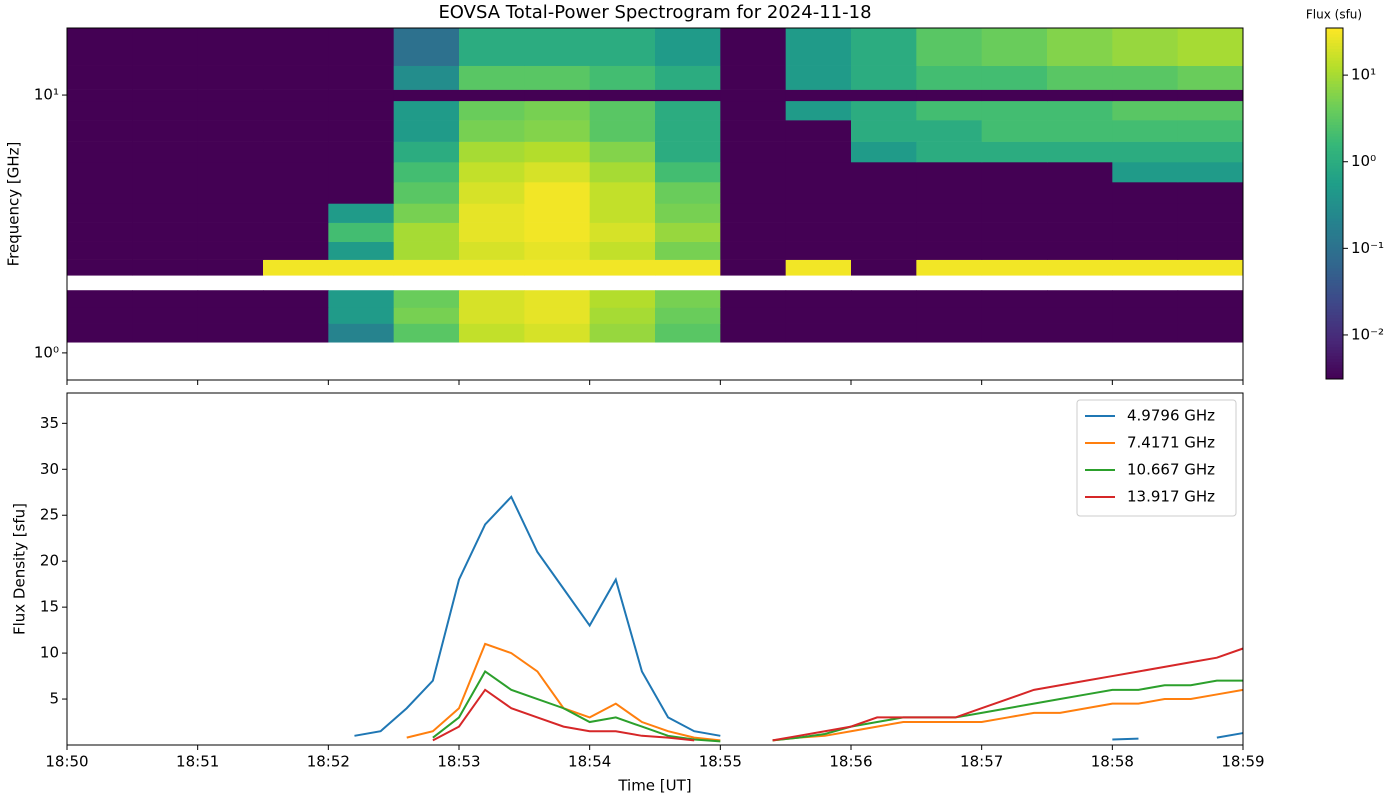 The width and height of the screenshot is (1400, 804). What do you see at coordinates (1171, 443) in the screenshot?
I see `legend-label: 7.4171 GHz` at bounding box center [1171, 443].